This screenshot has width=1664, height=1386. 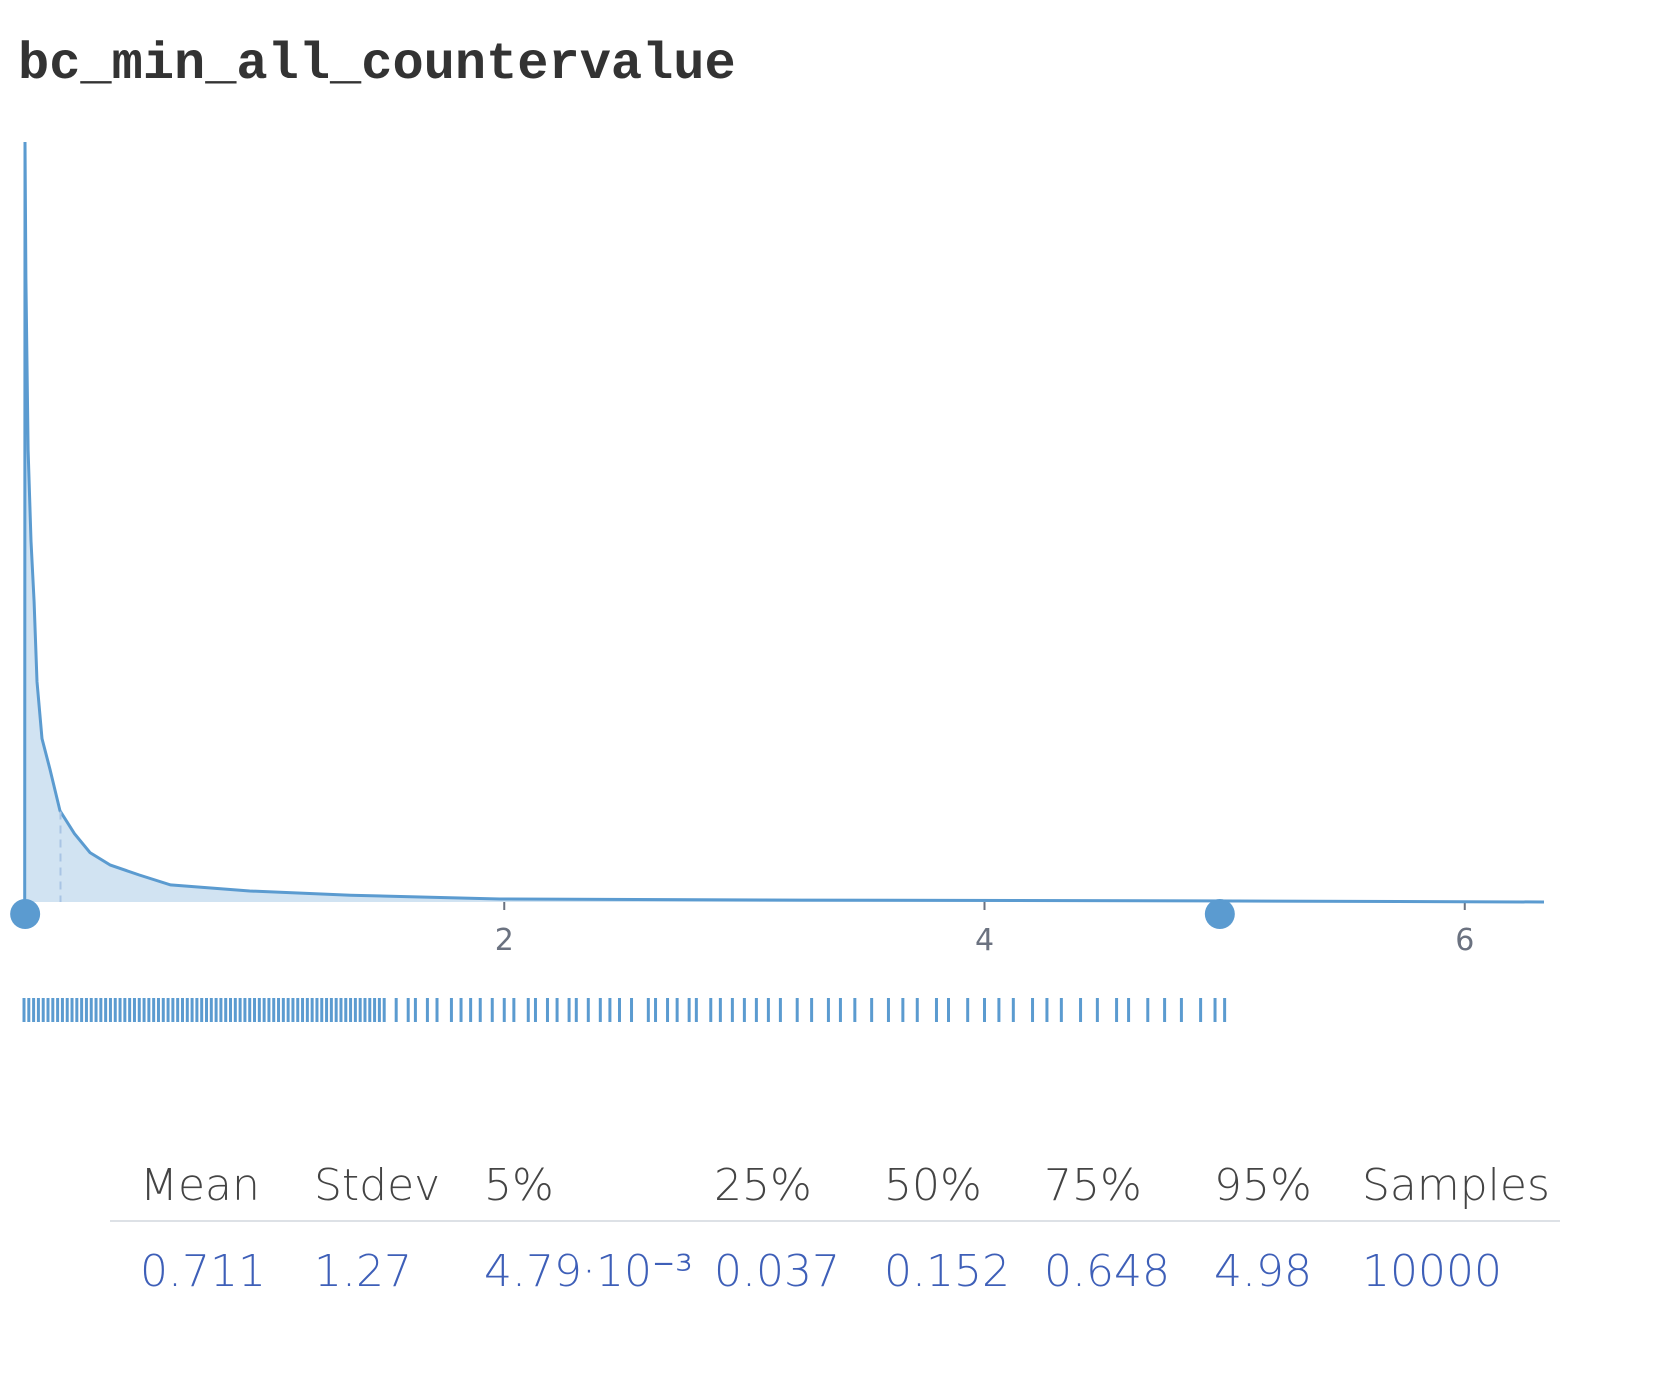 I want to click on table-value: 4.98, so click(x=1263, y=1271).